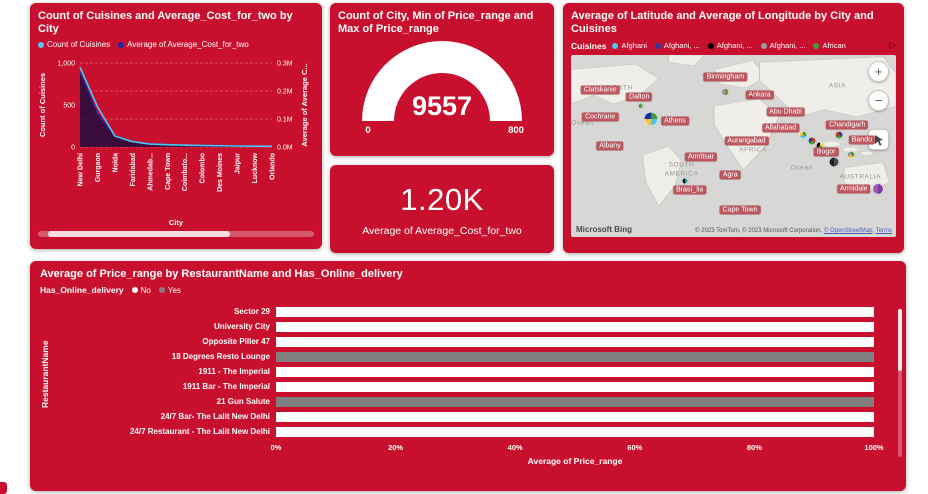  Describe the element at coordinates (878, 72) in the screenshot. I see `zoom-in-button: +` at that location.